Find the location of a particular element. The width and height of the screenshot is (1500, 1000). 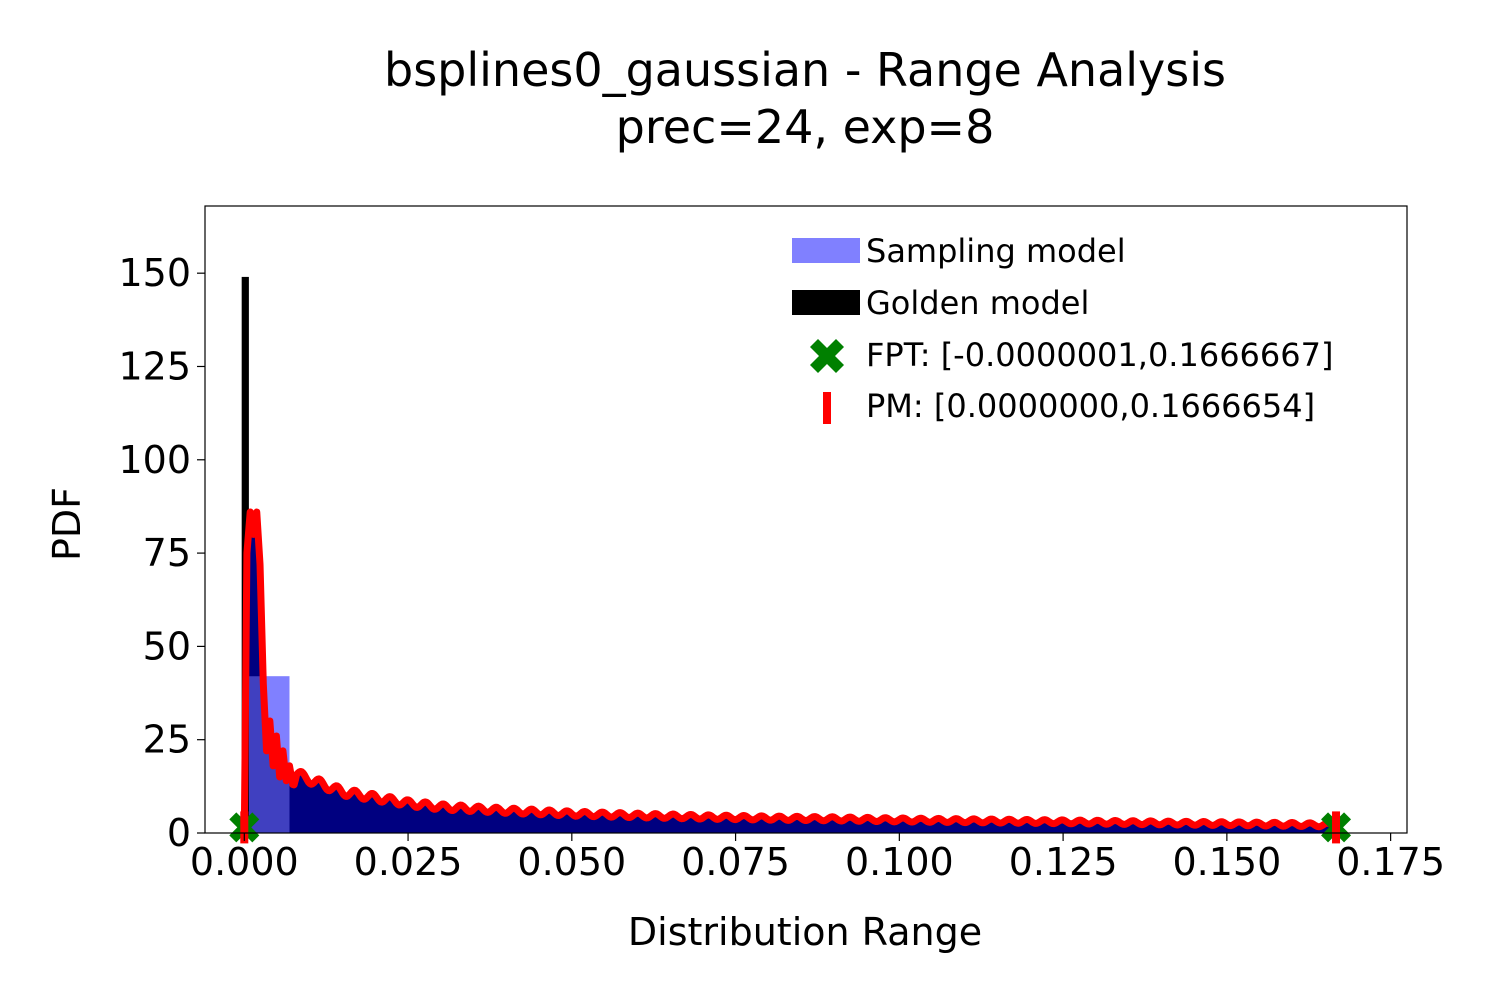

legend-label-fpt: FPT: [-0.0000001,0.1666667] is located at coordinates (1099, 355).